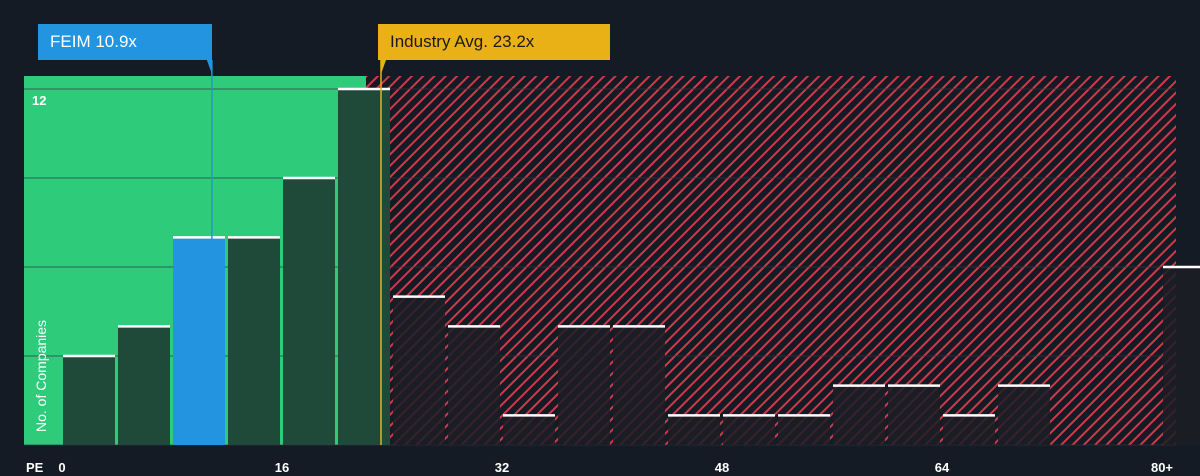  I want to click on y-tick-label: 12, so click(39, 100).